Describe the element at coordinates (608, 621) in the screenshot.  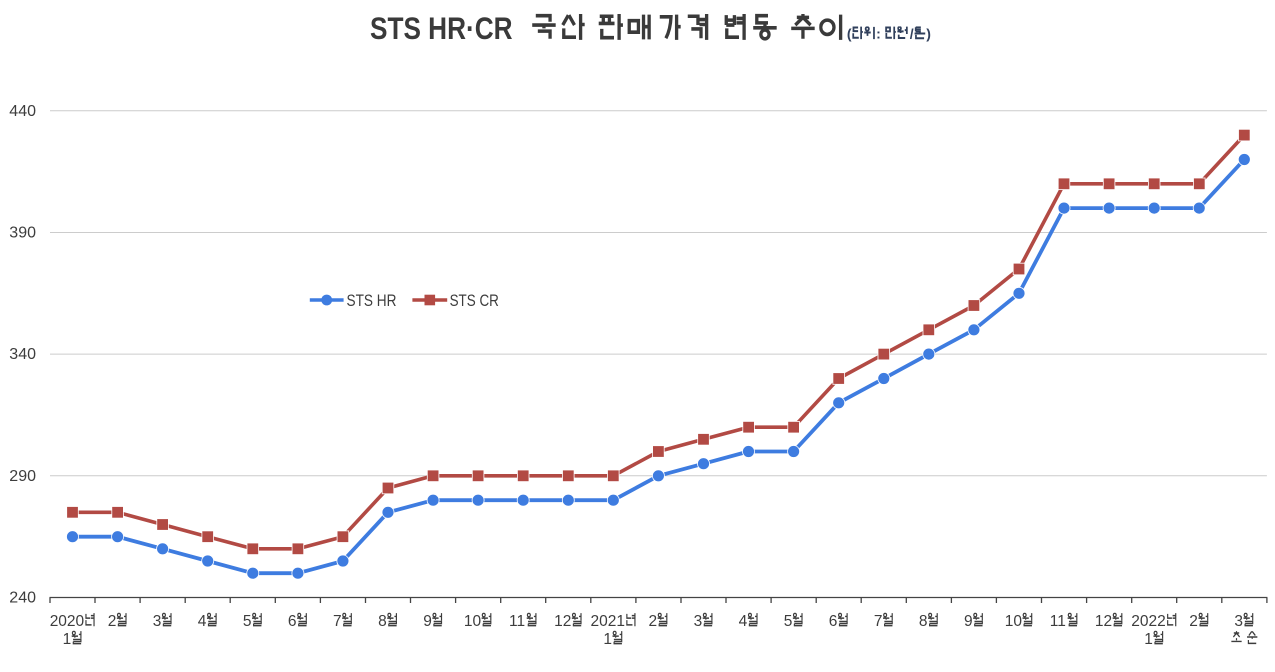
I see `svg-text: 2021` at that location.